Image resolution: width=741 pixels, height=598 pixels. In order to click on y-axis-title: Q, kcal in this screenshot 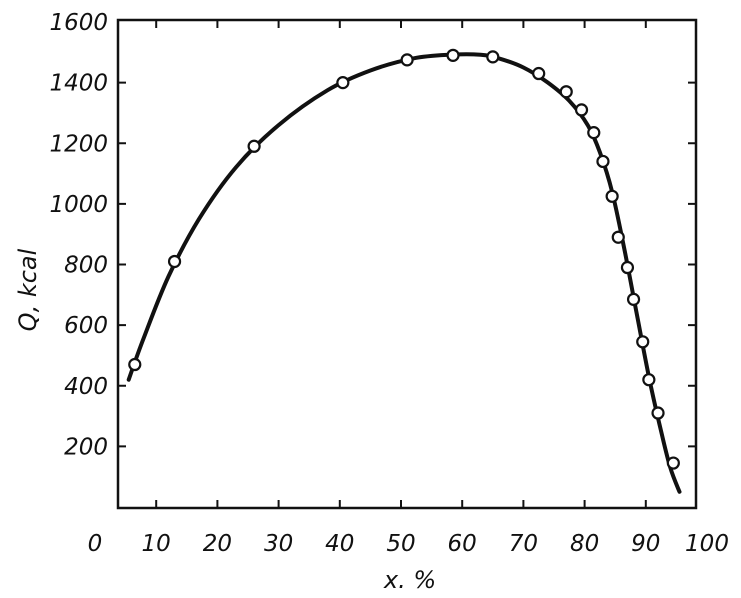, I will do `click(28, 289)`.